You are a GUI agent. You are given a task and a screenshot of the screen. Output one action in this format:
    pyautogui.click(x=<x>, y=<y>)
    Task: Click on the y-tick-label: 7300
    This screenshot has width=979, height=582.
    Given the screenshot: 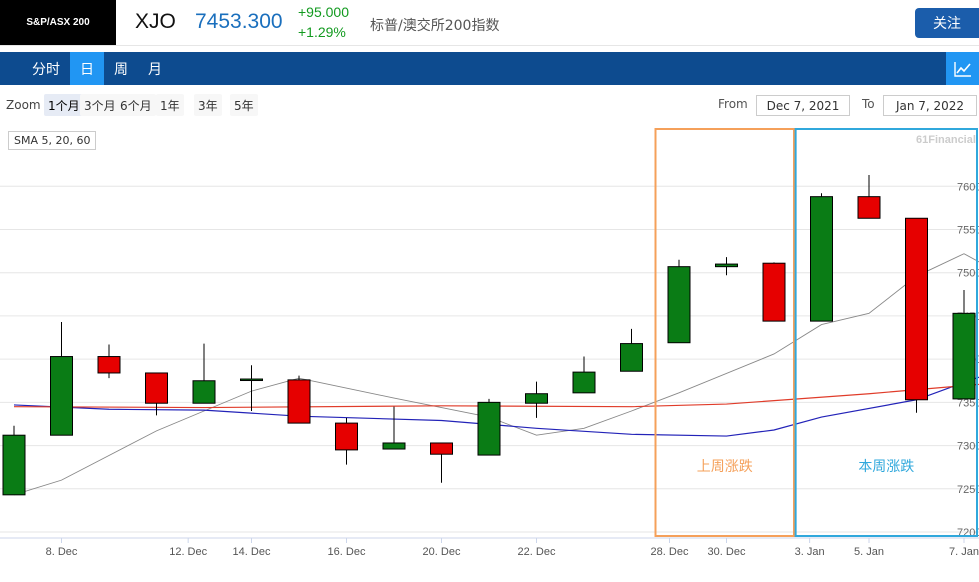 What is the action you would take?
    pyautogui.click(x=968, y=447)
    